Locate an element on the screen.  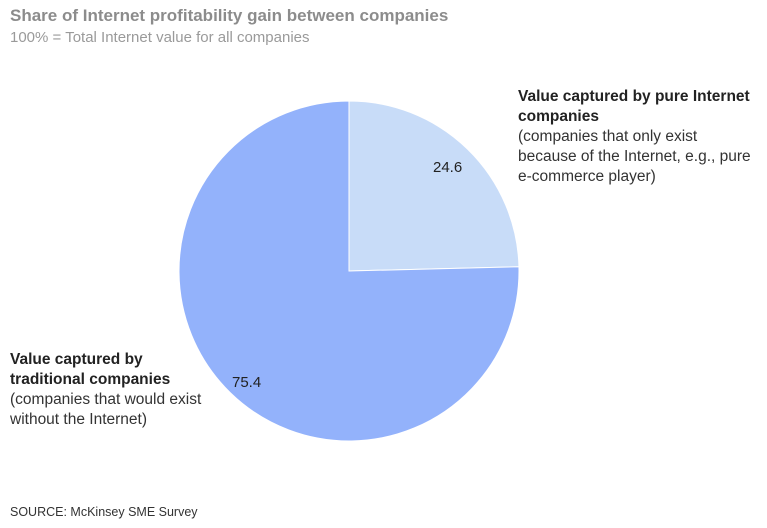
pie-slice-pure-internet is located at coordinates (434, 186).